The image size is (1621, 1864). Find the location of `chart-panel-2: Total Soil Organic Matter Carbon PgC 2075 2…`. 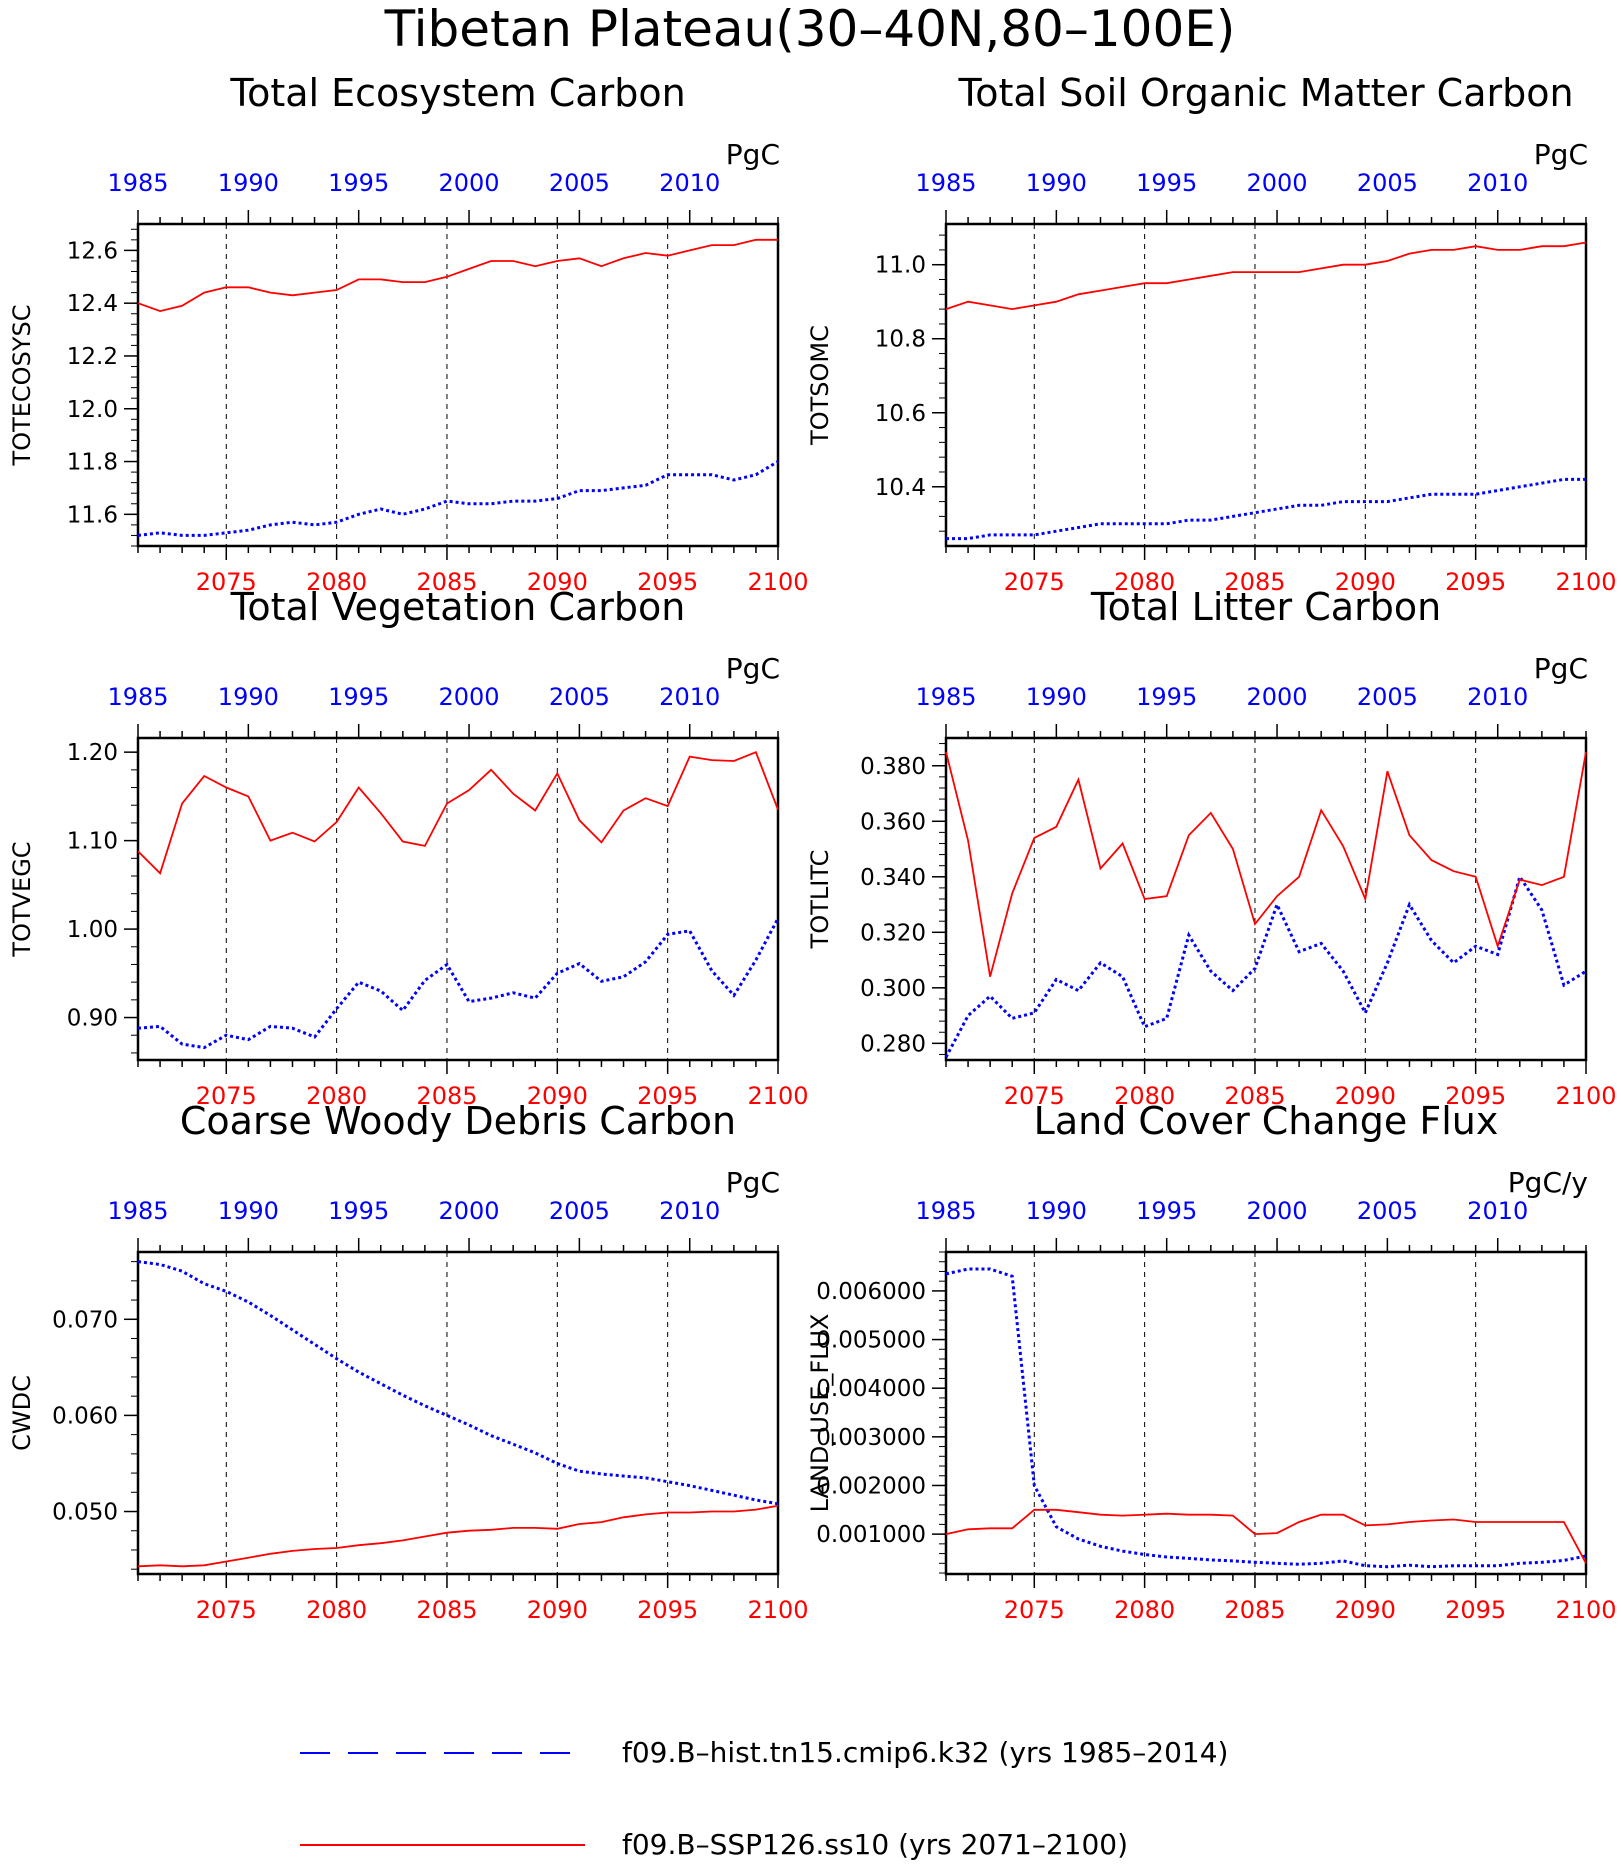

chart-panel-2: Total Soil Organic Matter Carbon PgC 2075 2… is located at coordinates (1211, 333).